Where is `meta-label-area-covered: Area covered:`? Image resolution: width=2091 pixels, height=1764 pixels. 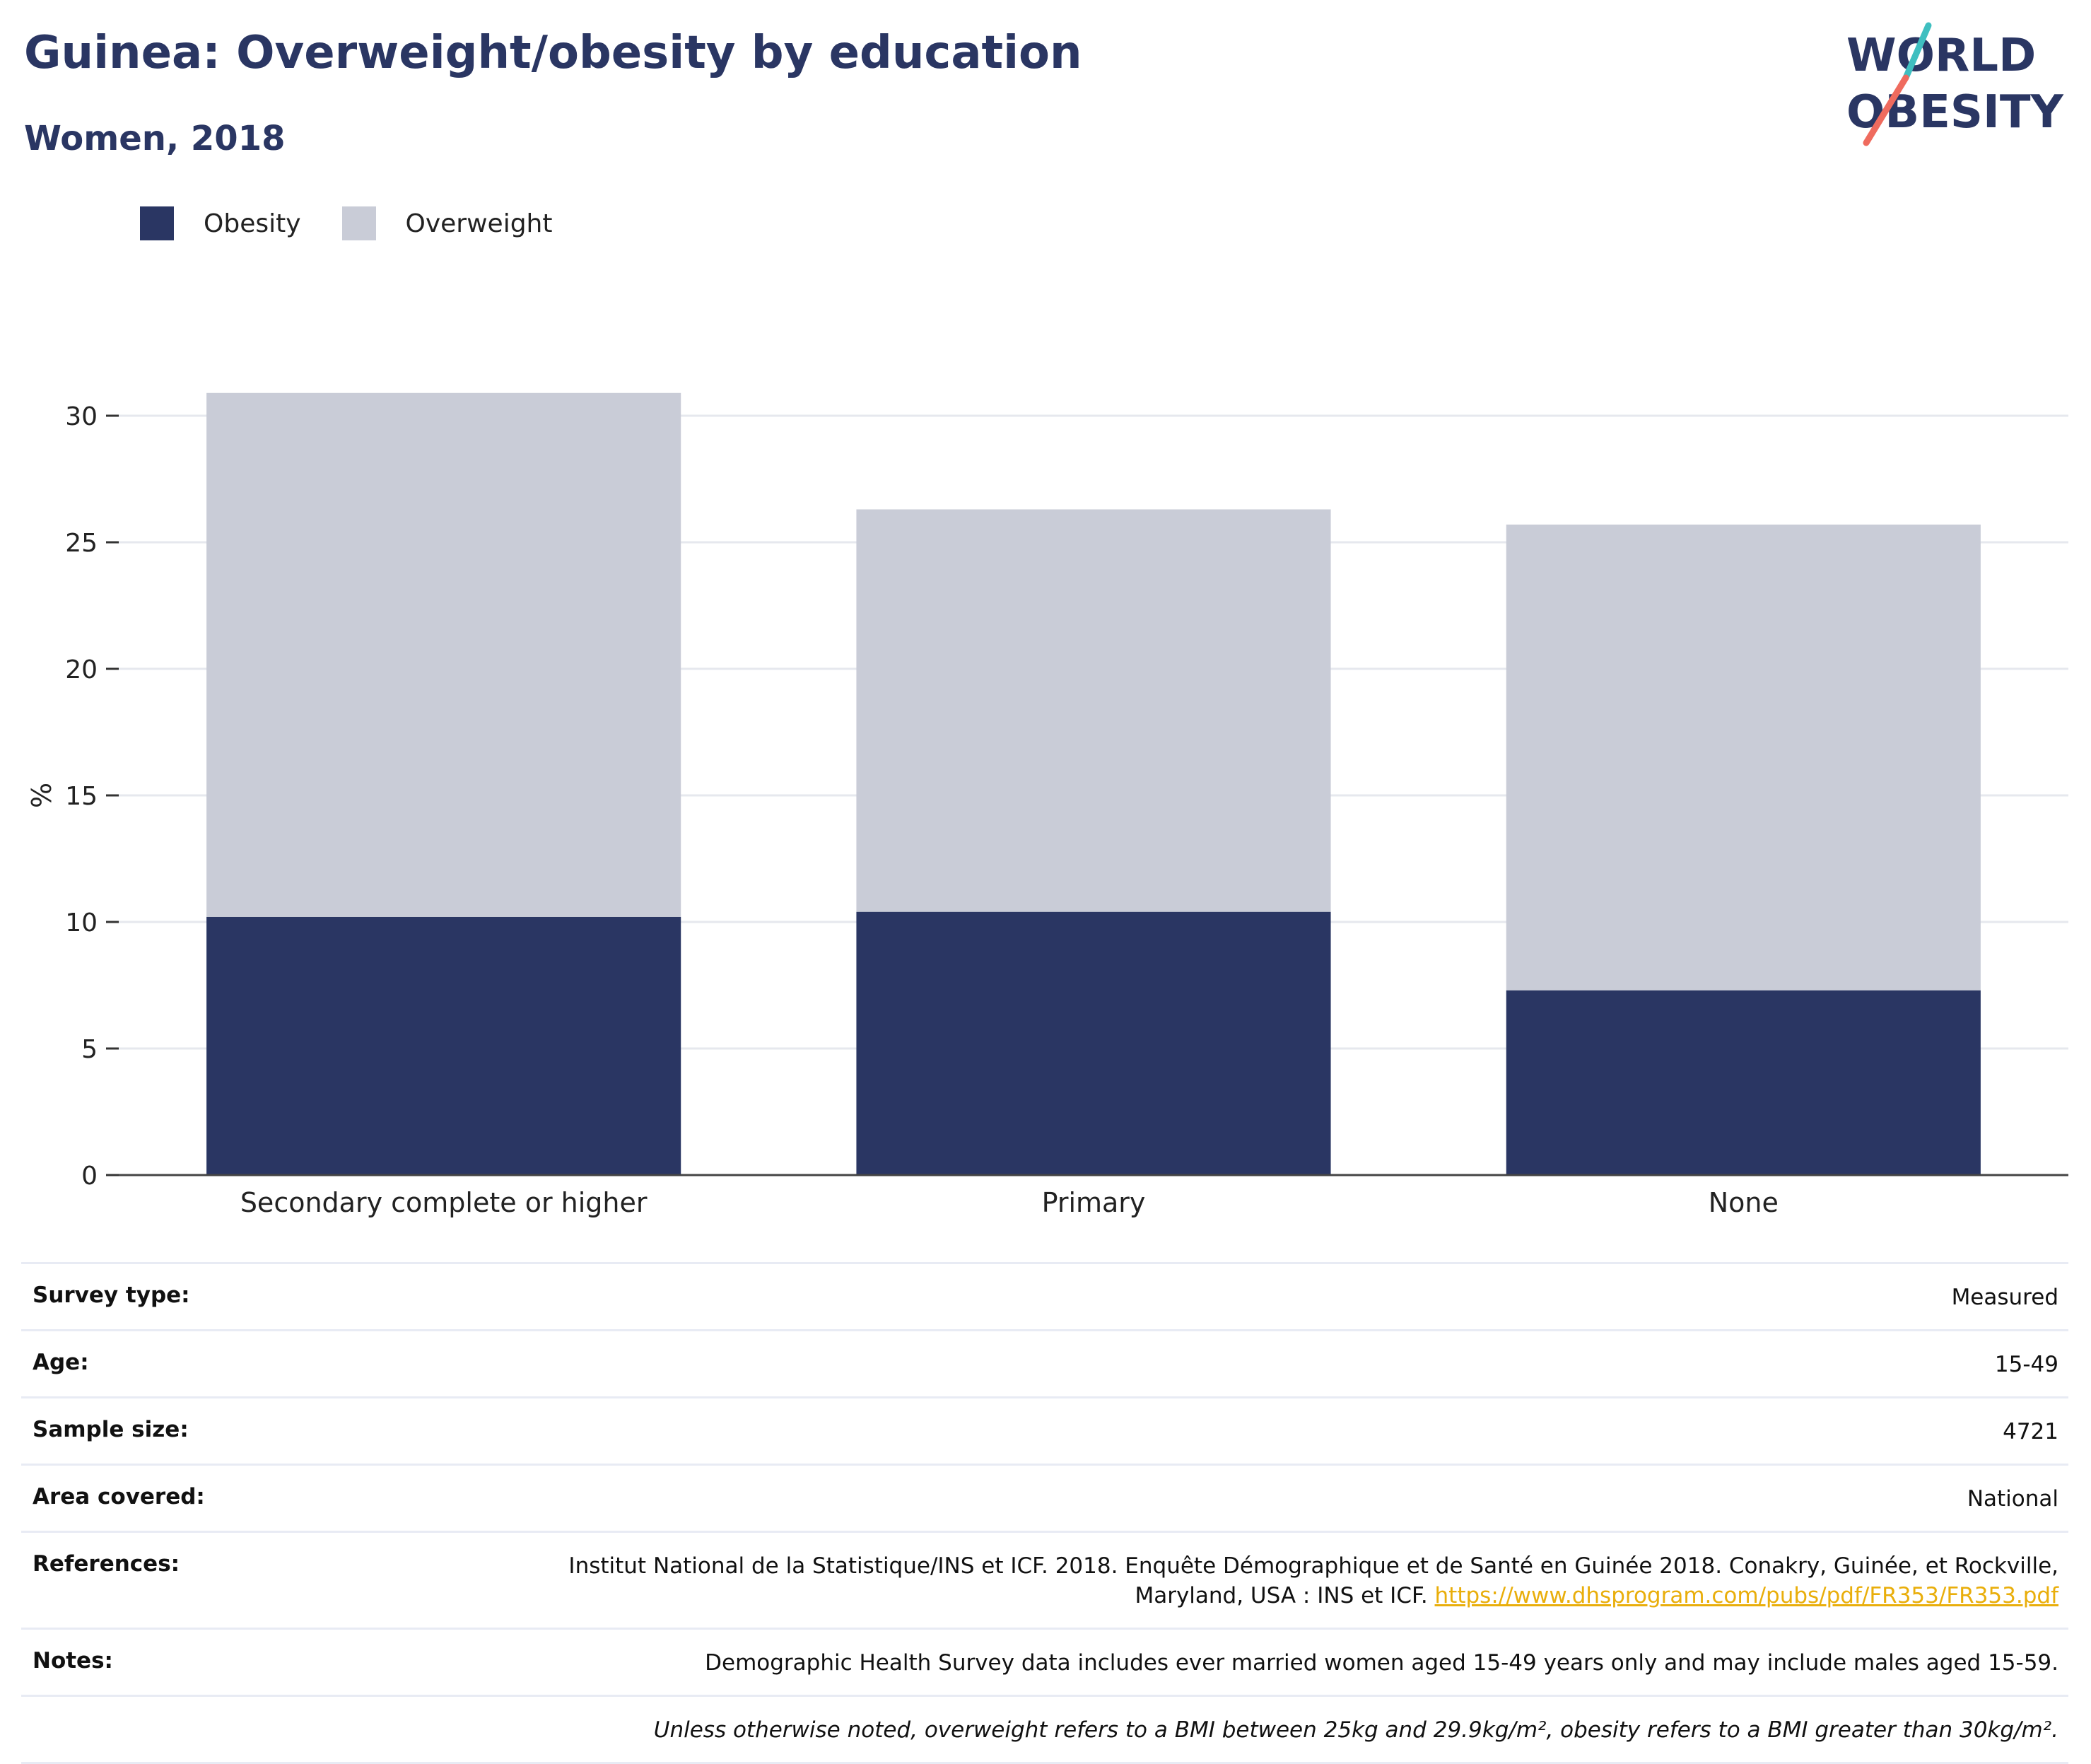
meta-label-area-covered: Area covered: is located at coordinates (119, 1496).